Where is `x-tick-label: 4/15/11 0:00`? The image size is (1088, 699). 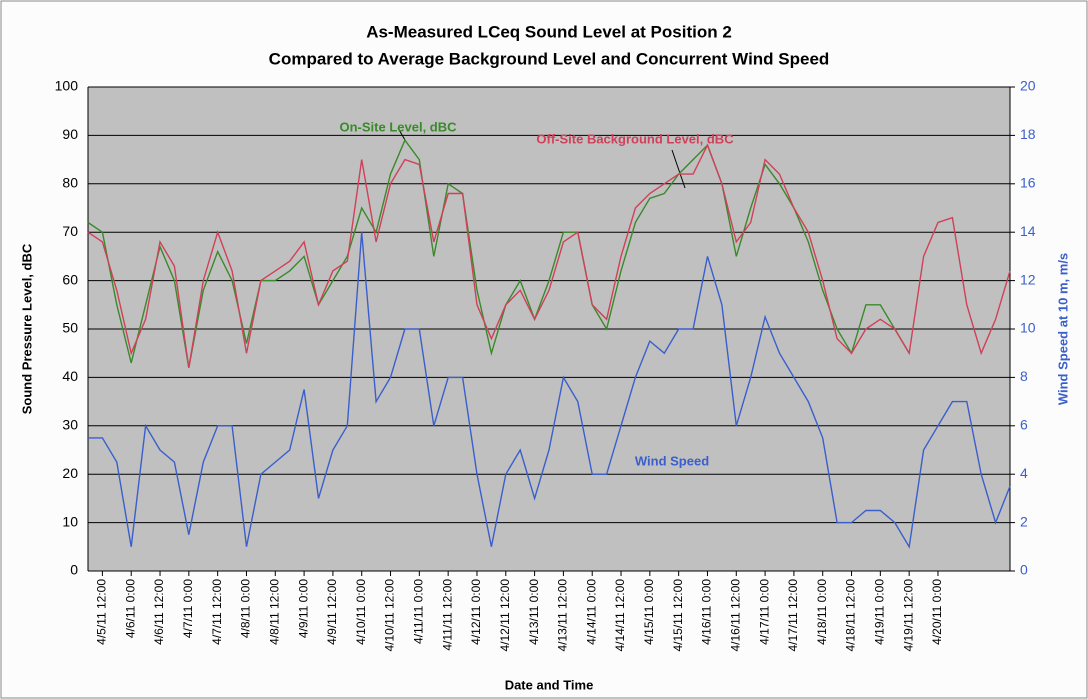
x-tick-label: 4/15/11 0:00 is located at coordinates (649, 612).